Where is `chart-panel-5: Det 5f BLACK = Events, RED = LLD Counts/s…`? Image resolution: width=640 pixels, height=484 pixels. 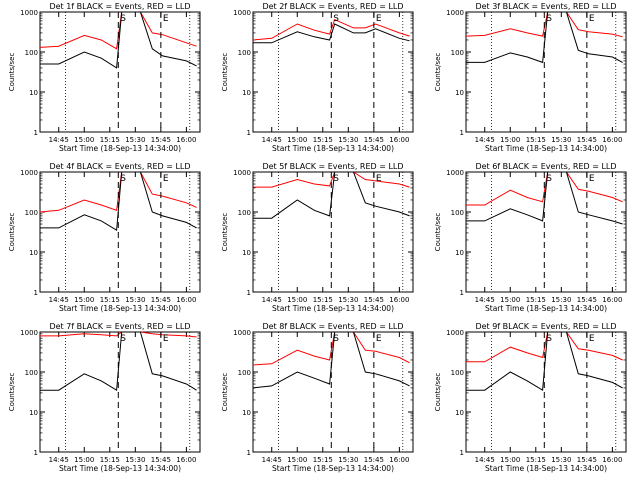 chart-panel-5: Det 5f BLACK = Events, RED = LLD Counts/s… is located at coordinates (317, 237).